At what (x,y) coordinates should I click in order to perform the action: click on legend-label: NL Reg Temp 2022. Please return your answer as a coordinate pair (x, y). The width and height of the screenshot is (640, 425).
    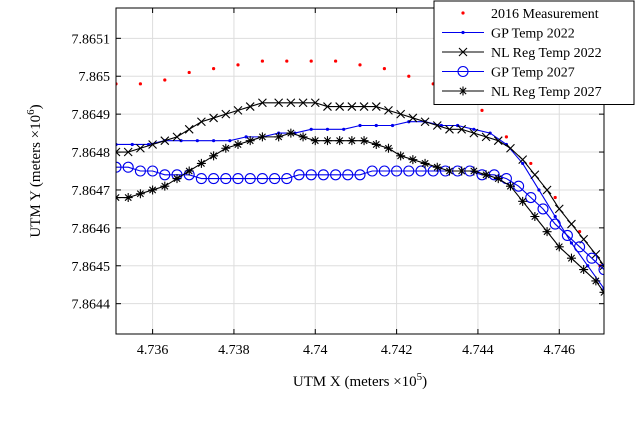
    Looking at the image, I should click on (546, 53).